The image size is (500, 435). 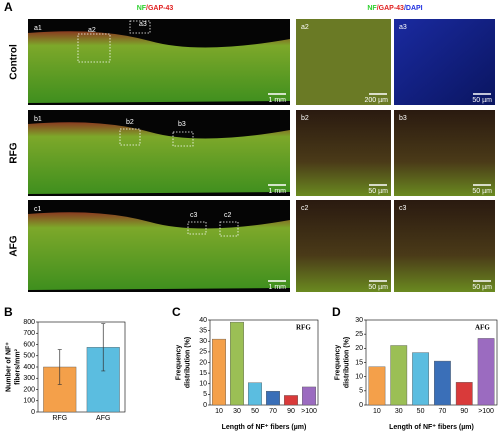 I want to click on y-axis-label: Number of NF⁺, so click(x=8, y=367).